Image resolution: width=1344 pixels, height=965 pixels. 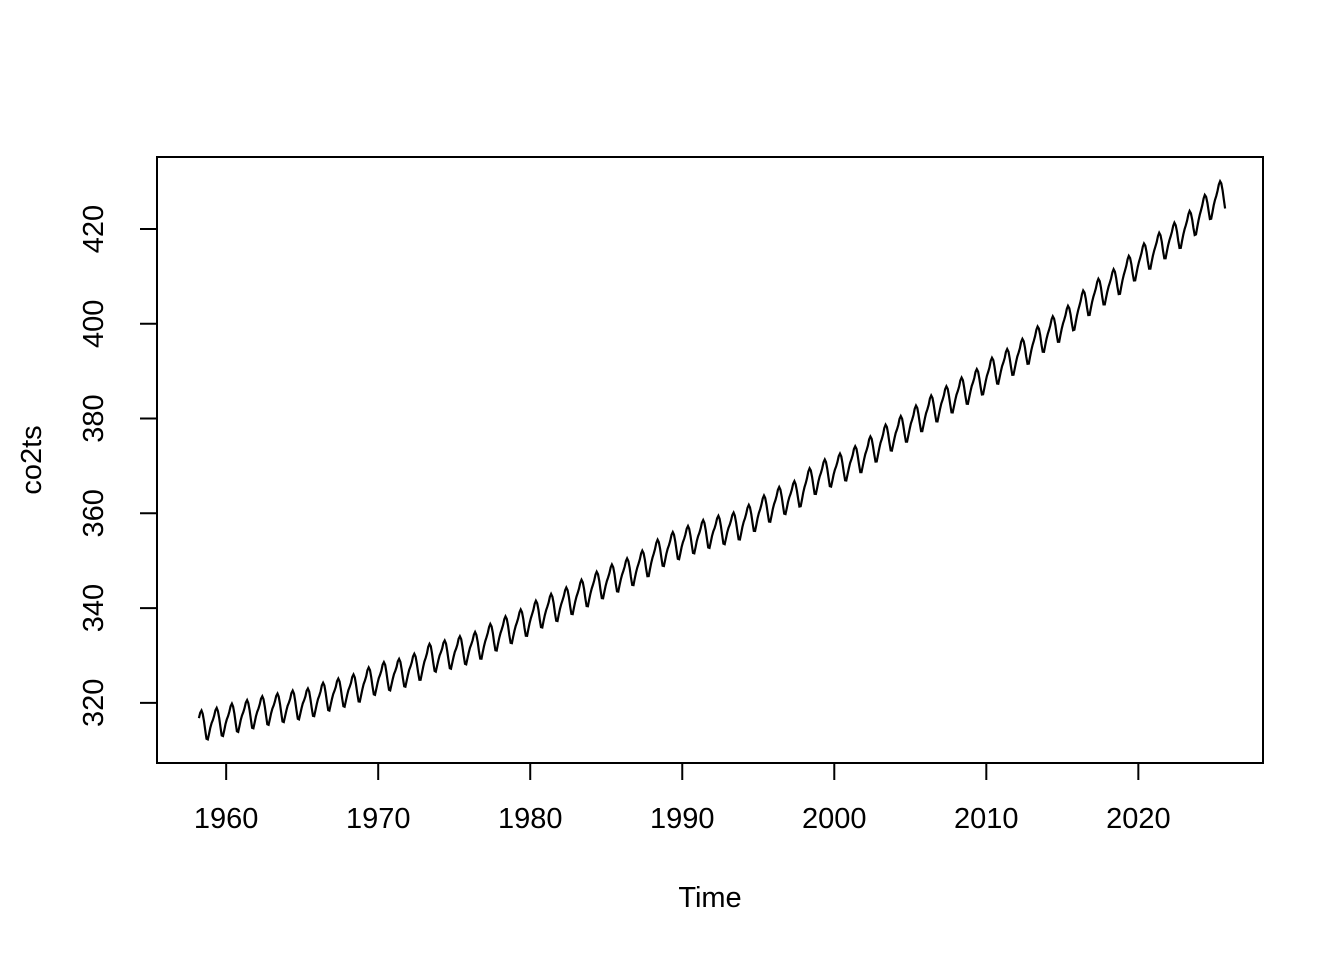 What do you see at coordinates (94, 324) in the screenshot?
I see `y-tick-label: 400` at bounding box center [94, 324].